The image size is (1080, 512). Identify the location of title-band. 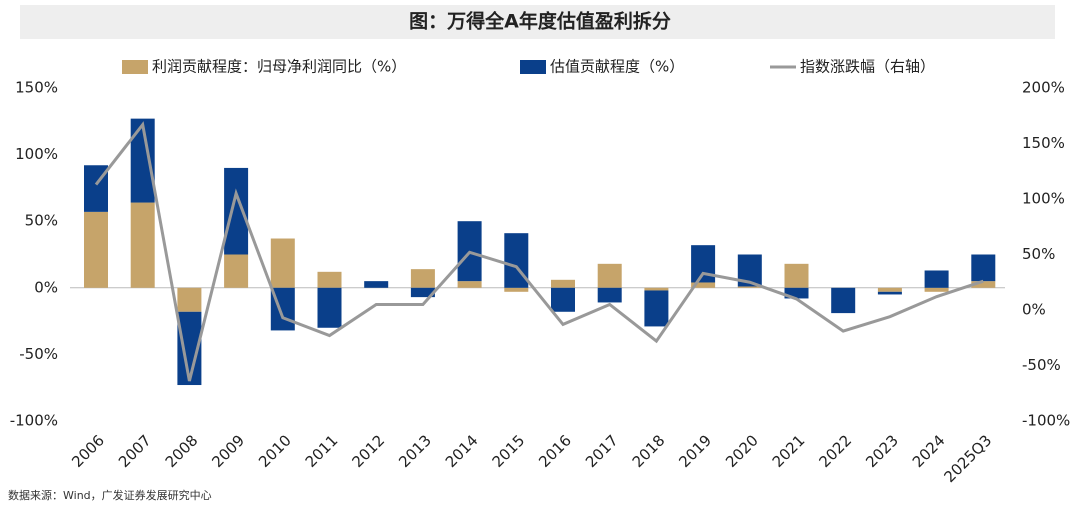
(537, 22).